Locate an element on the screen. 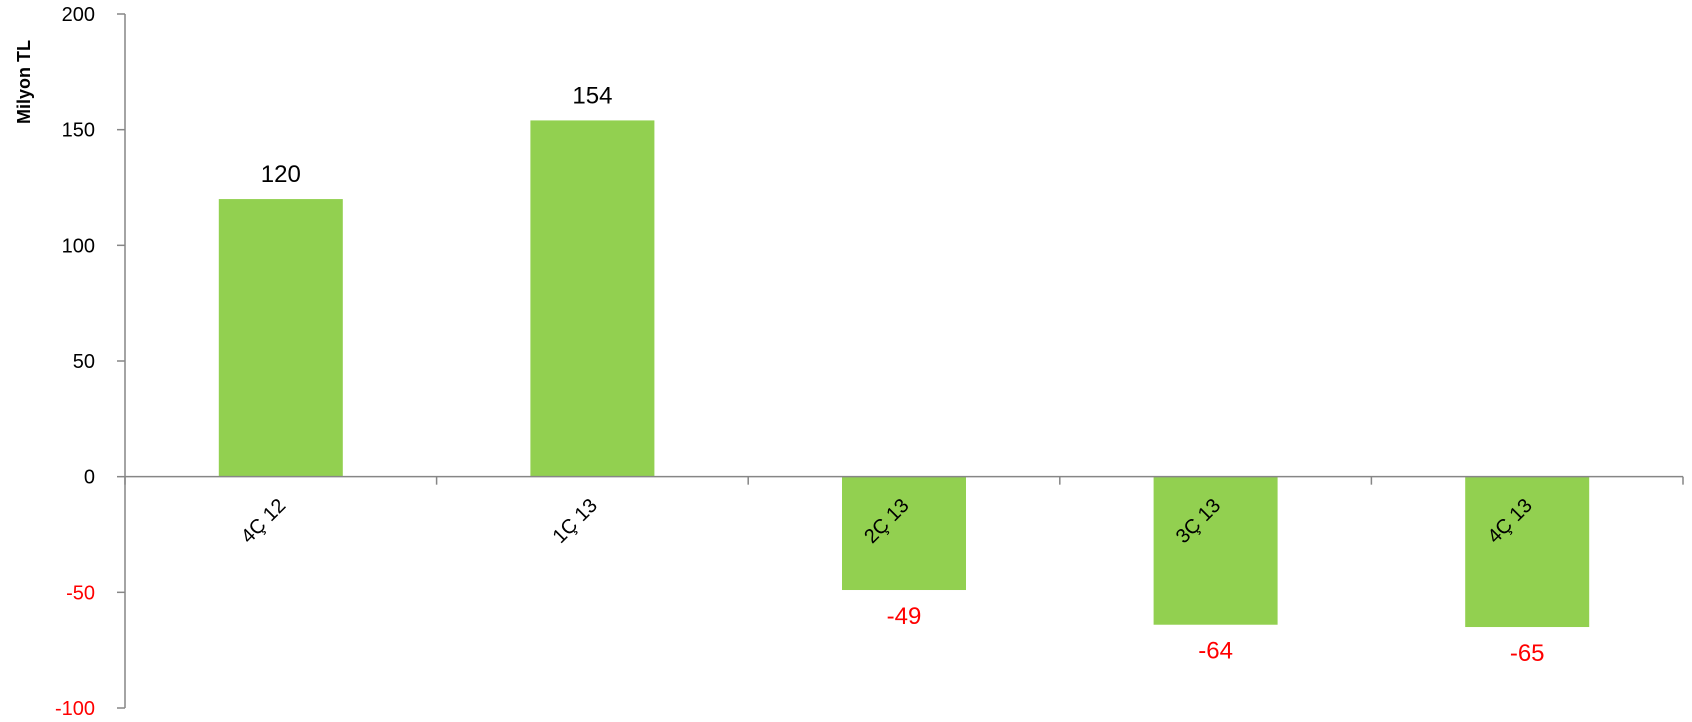 The image size is (1692, 722). x-category-label-1: 1Ç 13 is located at coordinates (575, 521).